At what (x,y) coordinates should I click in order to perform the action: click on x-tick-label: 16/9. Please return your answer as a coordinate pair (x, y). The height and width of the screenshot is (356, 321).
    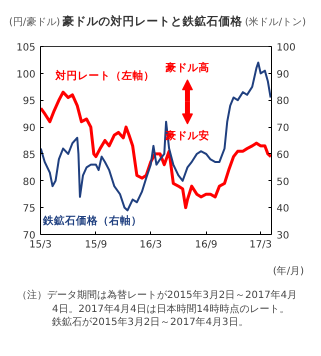
    Looking at the image, I should click on (206, 245).